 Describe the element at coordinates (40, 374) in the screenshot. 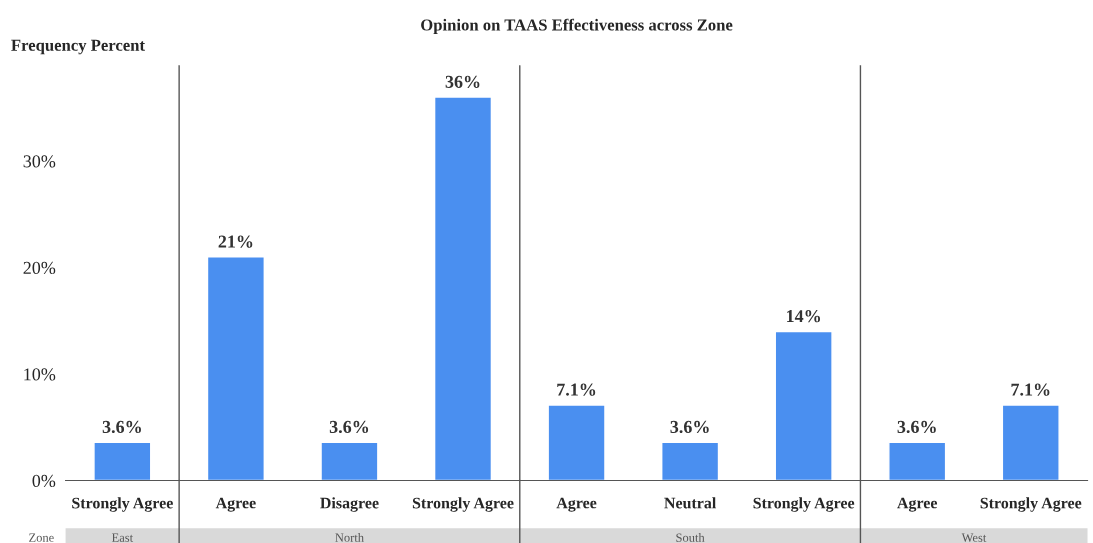

I see `y-tick-label: 10%` at that location.